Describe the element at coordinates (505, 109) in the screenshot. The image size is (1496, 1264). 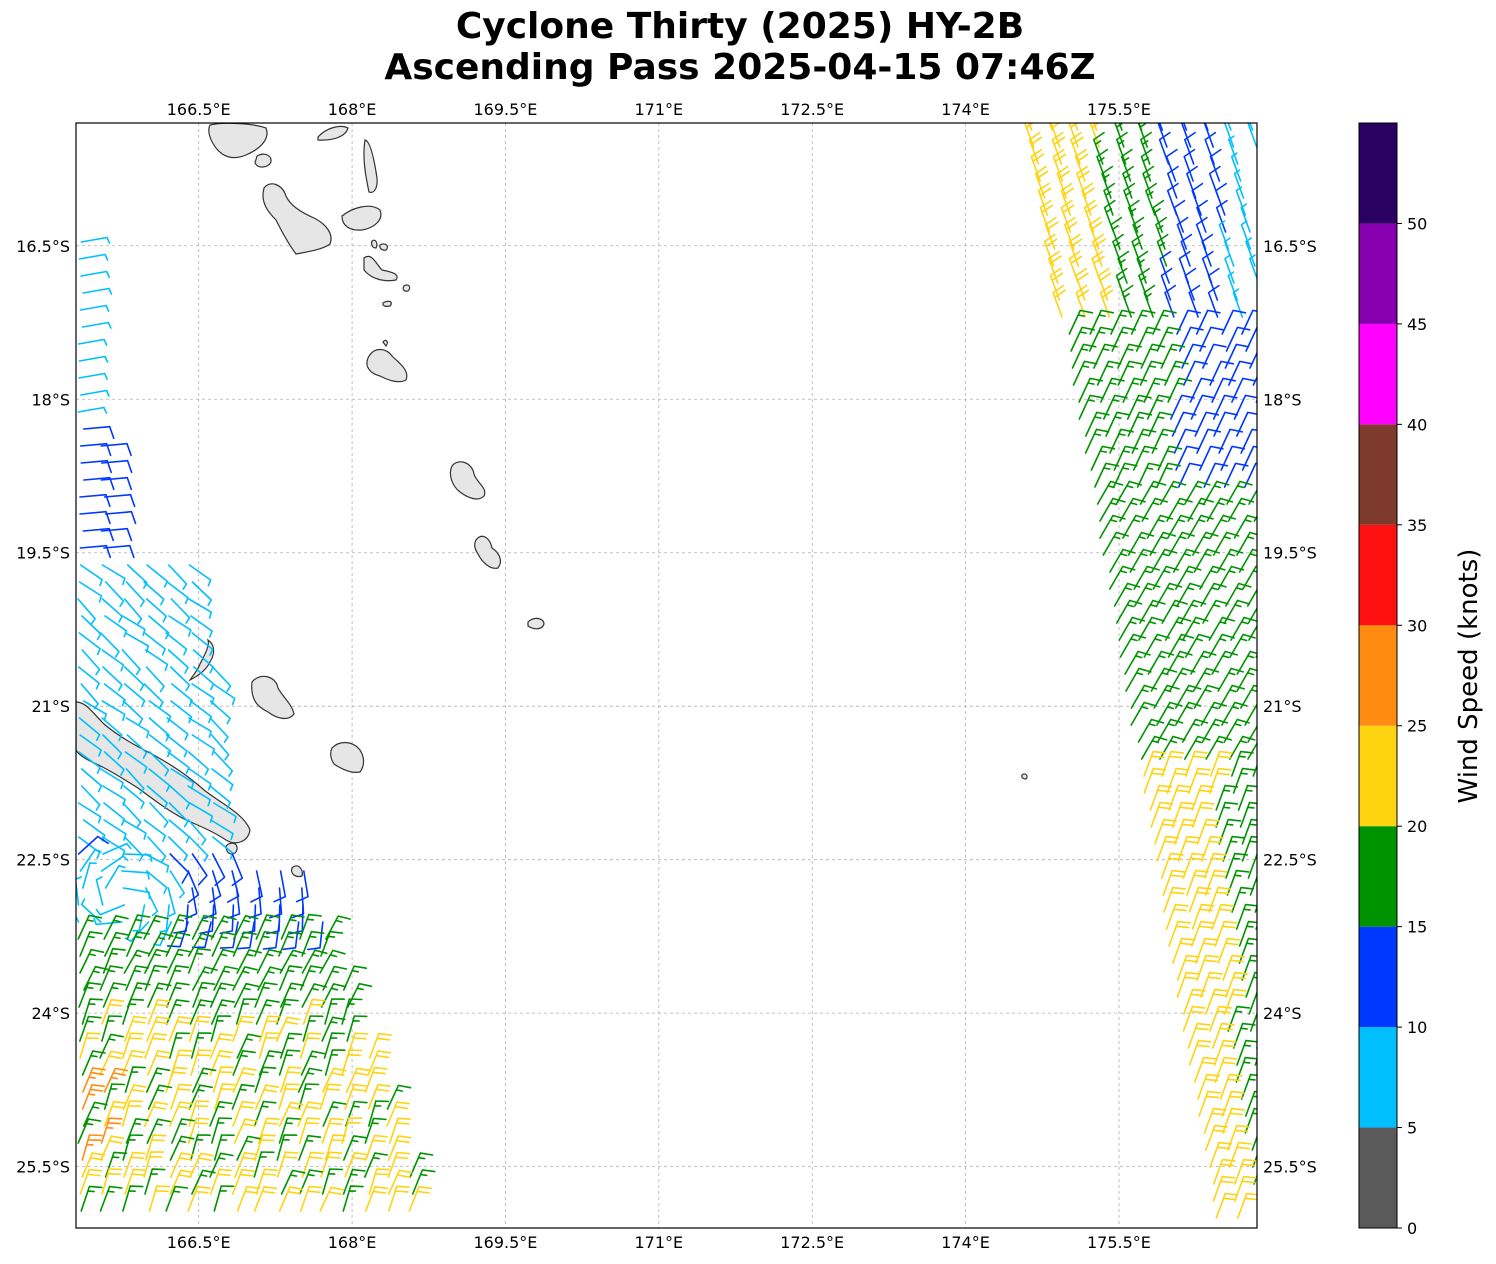
I see `lon-tick-label-top: 169.5°E` at that location.